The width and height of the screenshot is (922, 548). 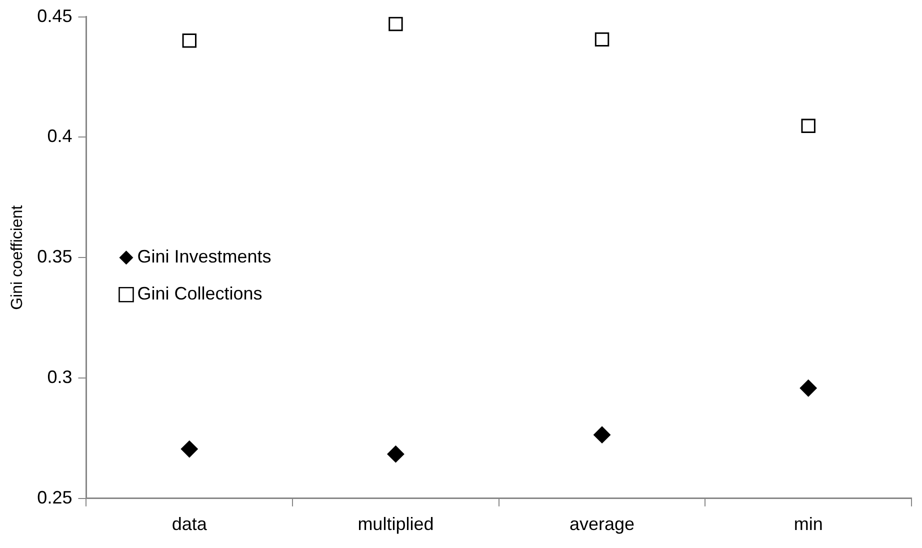 What do you see at coordinates (59, 136) in the screenshot?
I see `y-tick-label: 0.4` at bounding box center [59, 136].